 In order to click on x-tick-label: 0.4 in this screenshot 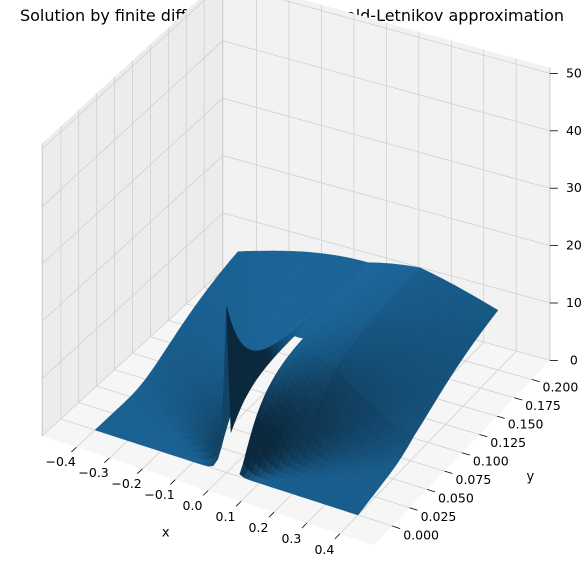, I will do `click(324, 549)`.